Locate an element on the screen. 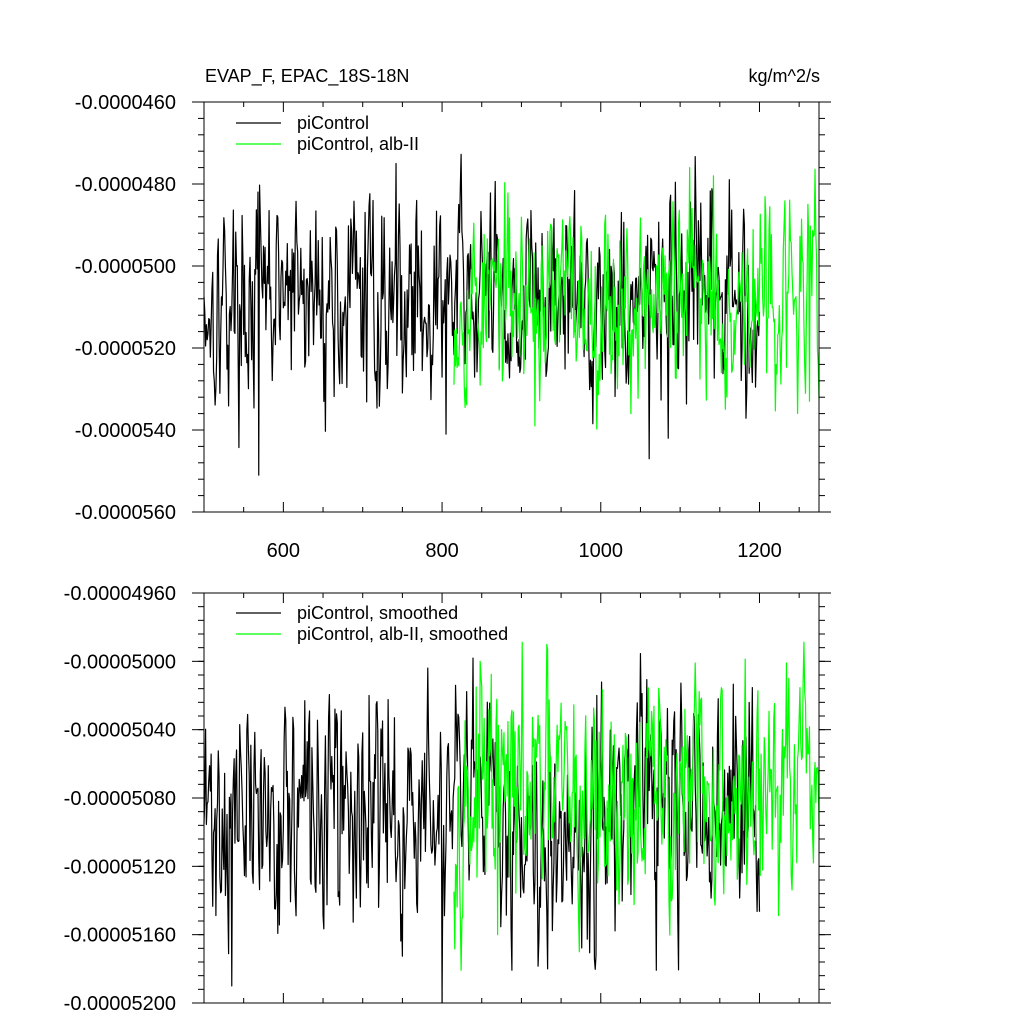 The height and width of the screenshot is (1024, 1024). y-tick-label: -0.0000480 is located at coordinates (125, 185).